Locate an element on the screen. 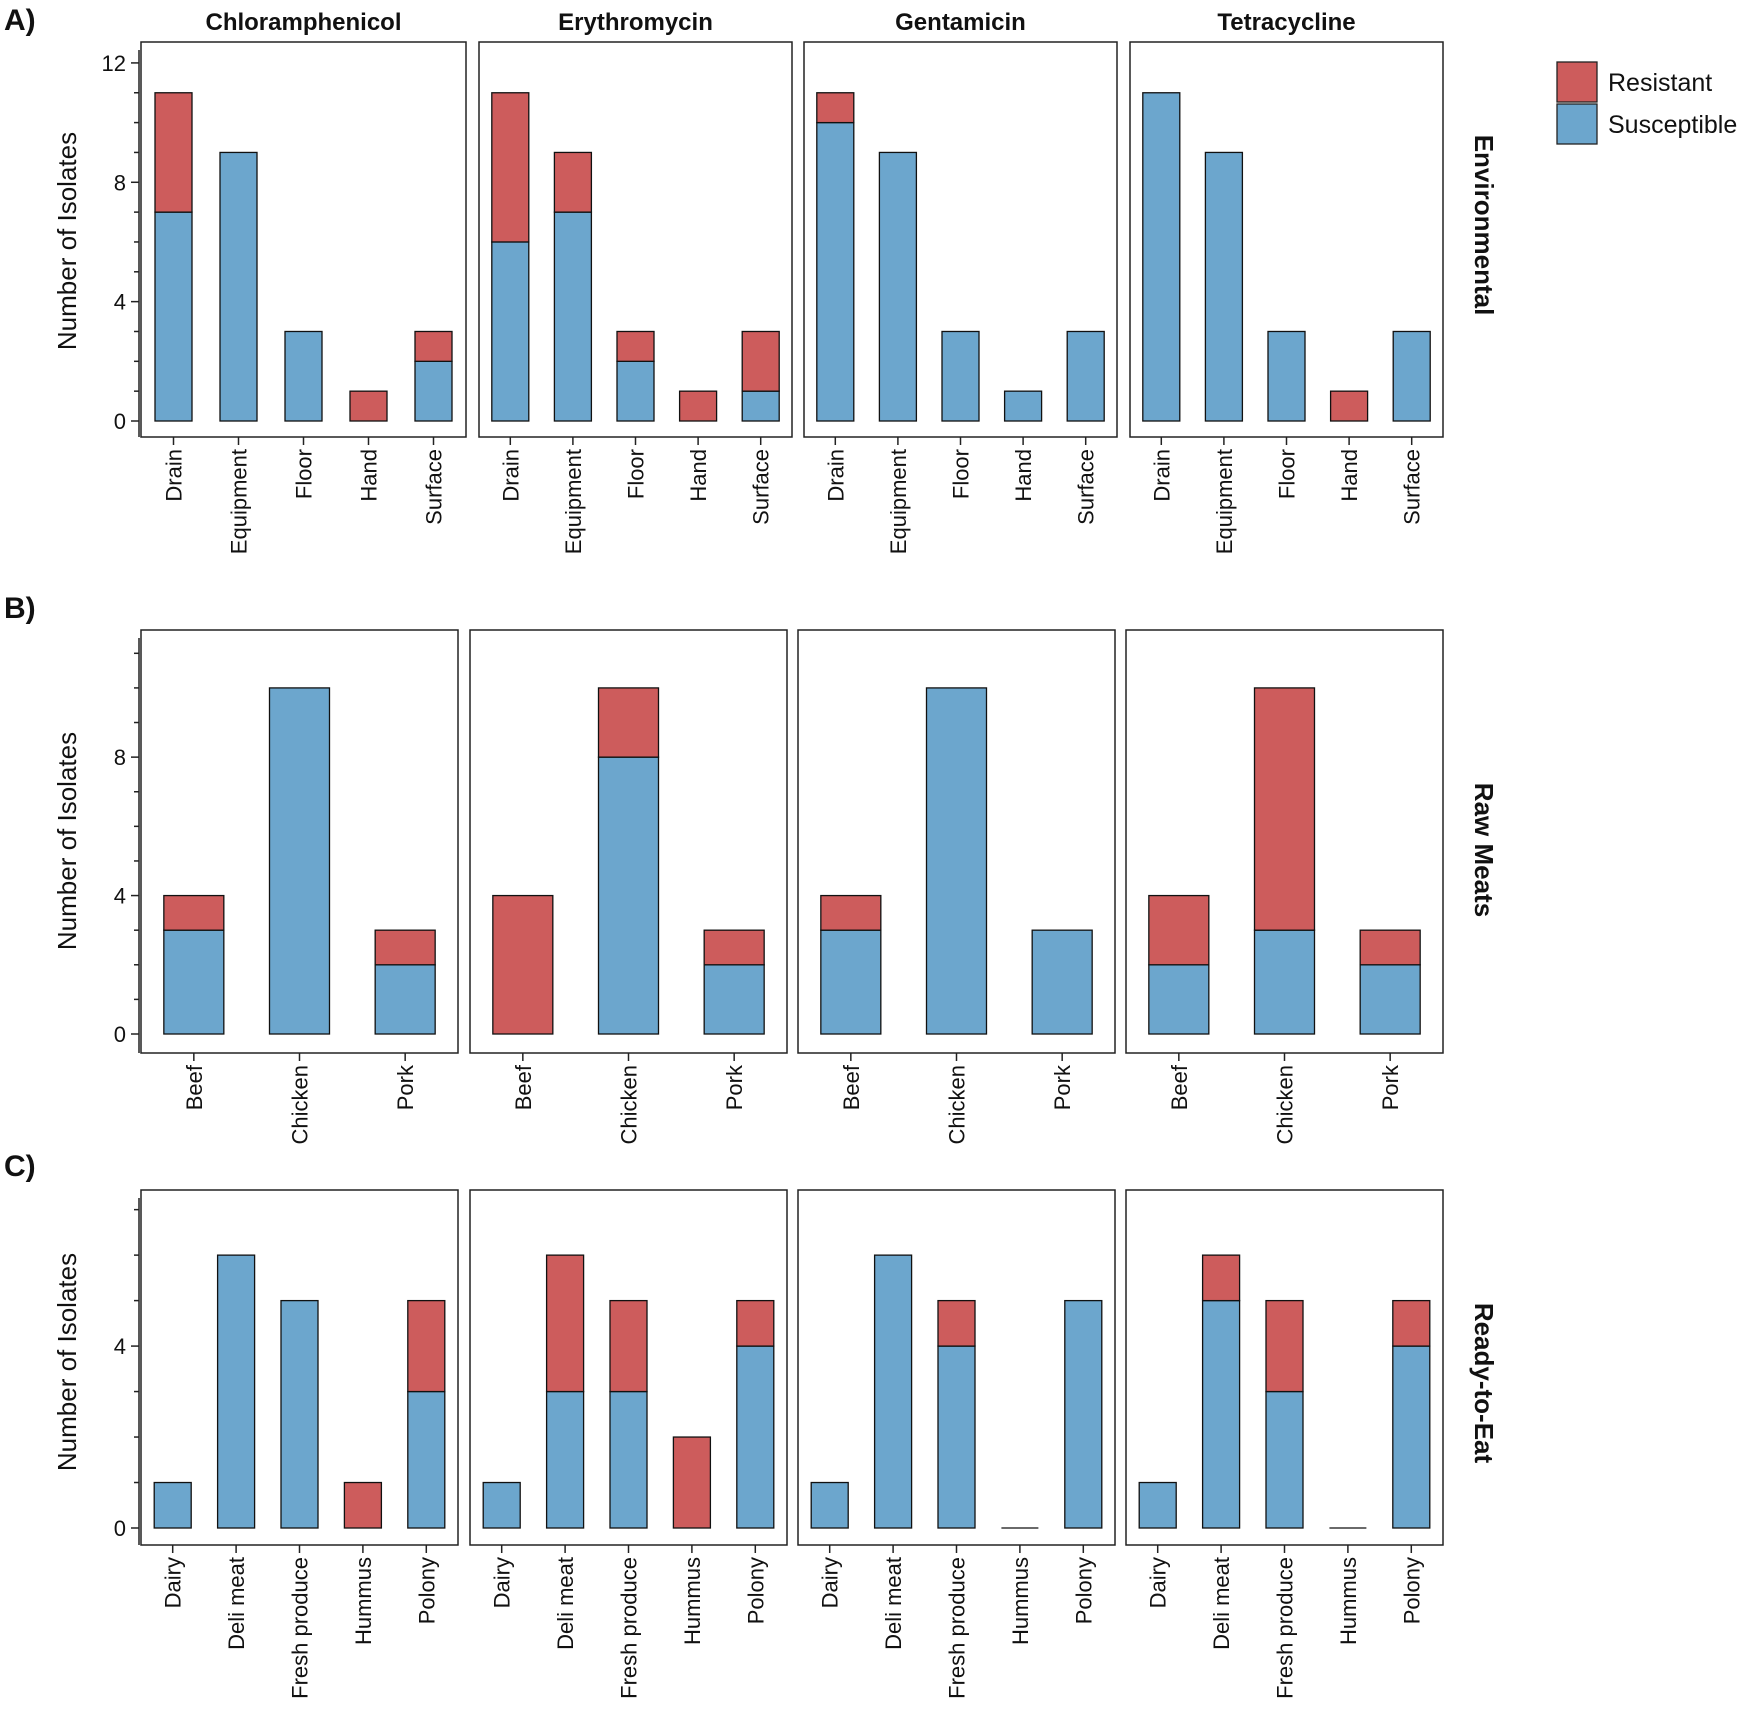 The width and height of the screenshot is (1753, 1717). facet-strip-title: Gentamicin is located at coordinates (960, 22).